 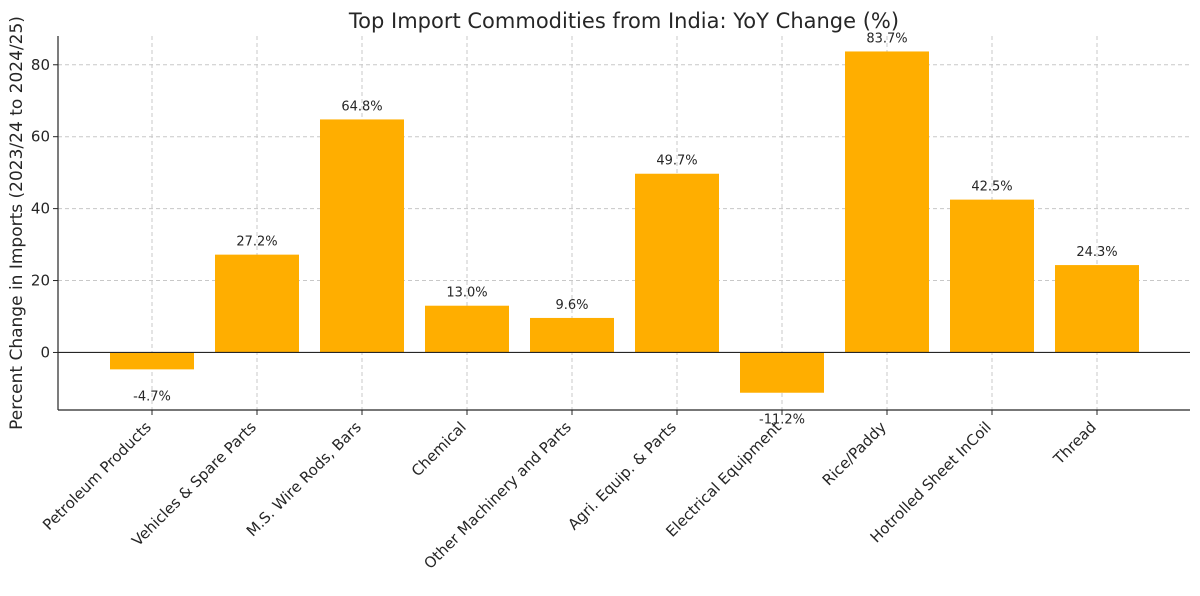 What do you see at coordinates (256, 242) in the screenshot?
I see `data-label: 27.2%` at bounding box center [256, 242].